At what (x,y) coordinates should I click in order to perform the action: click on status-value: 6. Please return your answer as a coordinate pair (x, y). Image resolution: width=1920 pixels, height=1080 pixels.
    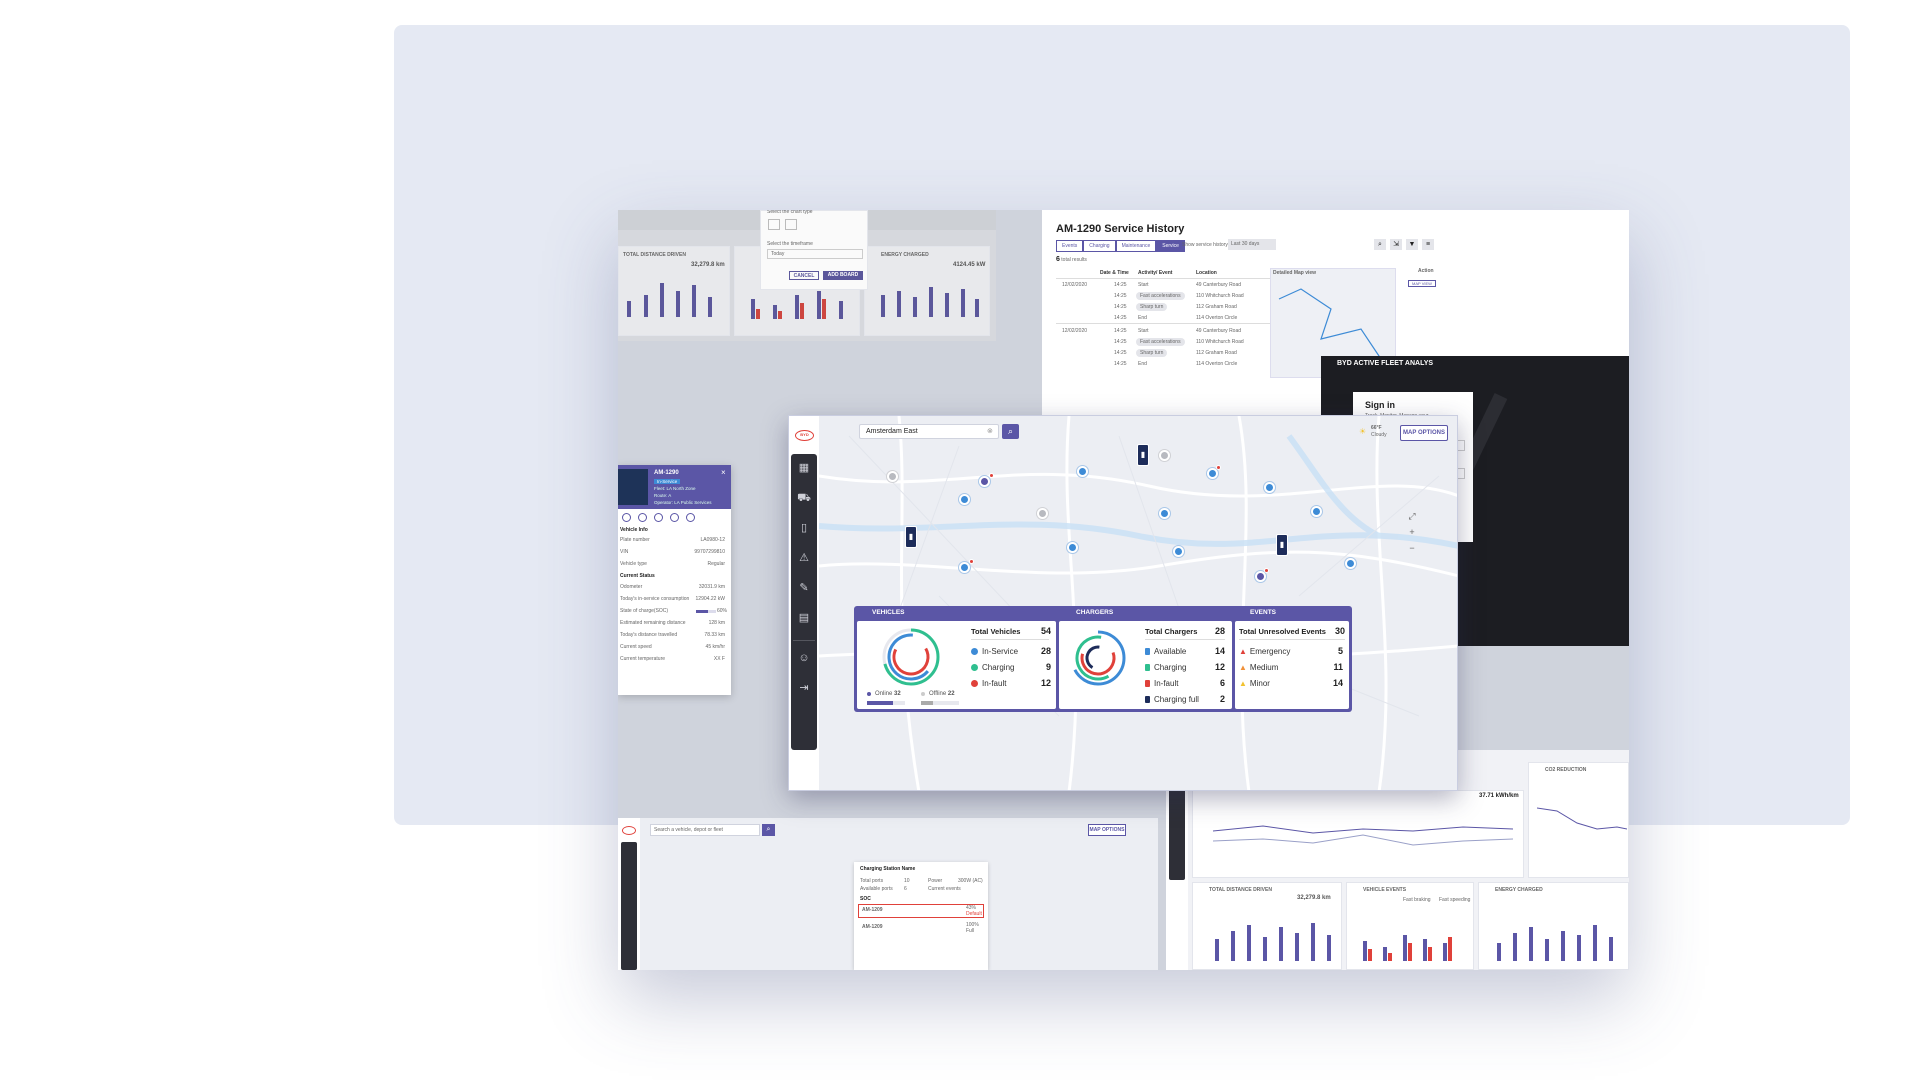
    Looking at the image, I should click on (1222, 683).